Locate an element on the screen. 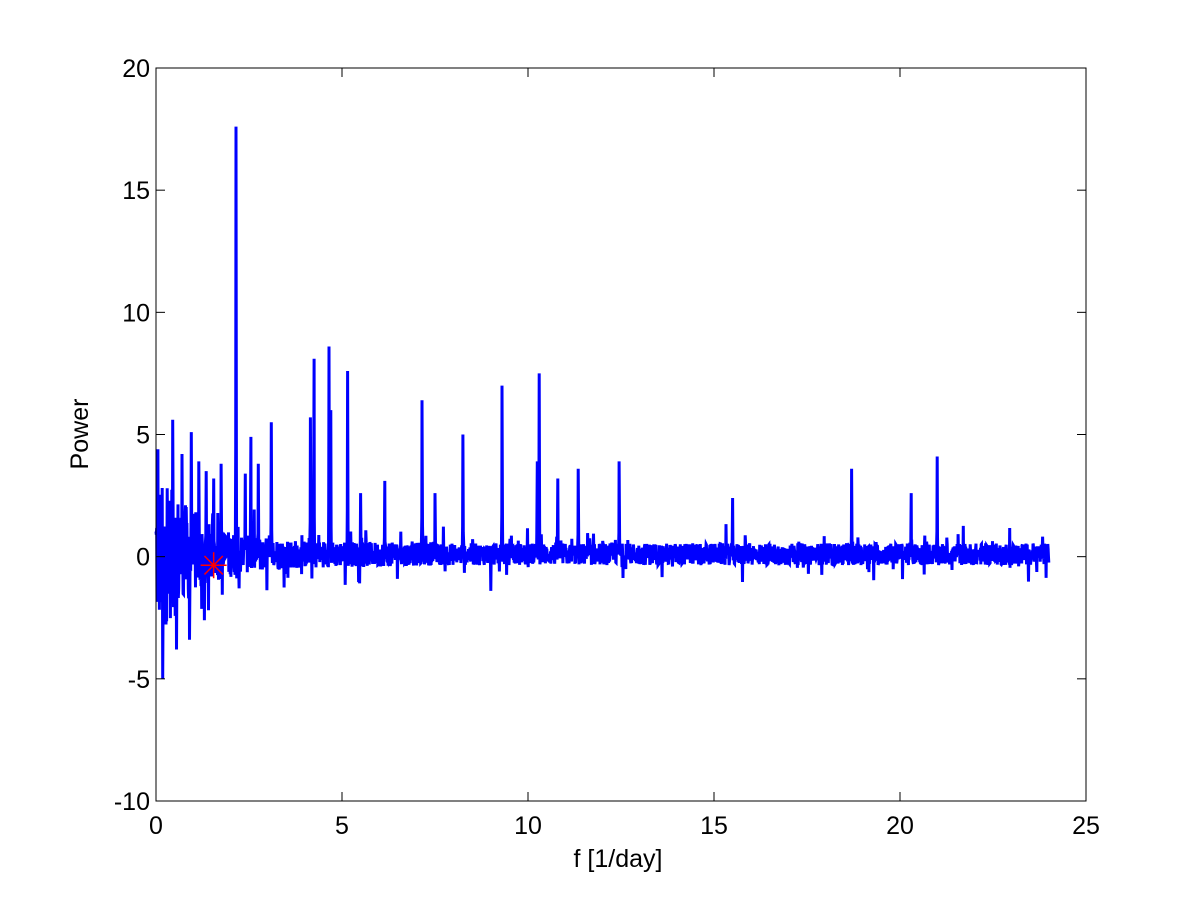 This screenshot has height=905, width=1200. x-tick-label: 20 is located at coordinates (900, 826).